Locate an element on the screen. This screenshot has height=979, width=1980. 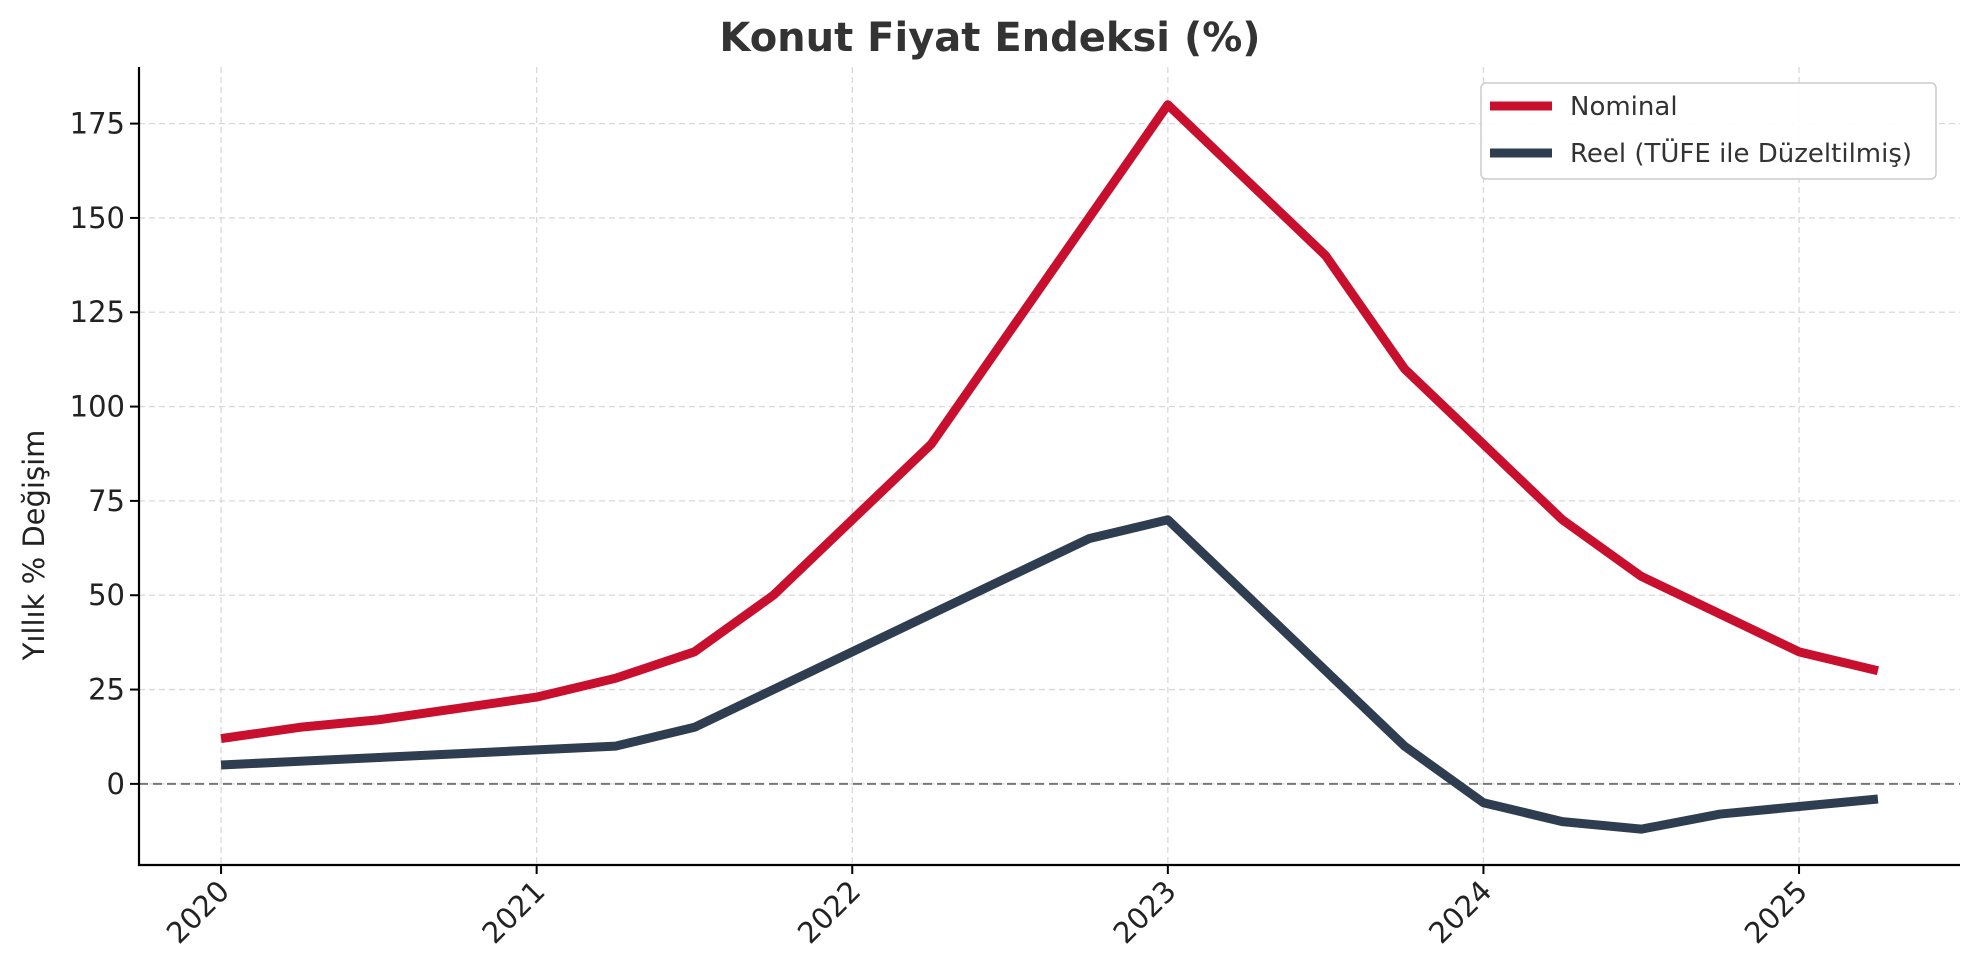
y-tick-label: 150 is located at coordinates (97, 218).